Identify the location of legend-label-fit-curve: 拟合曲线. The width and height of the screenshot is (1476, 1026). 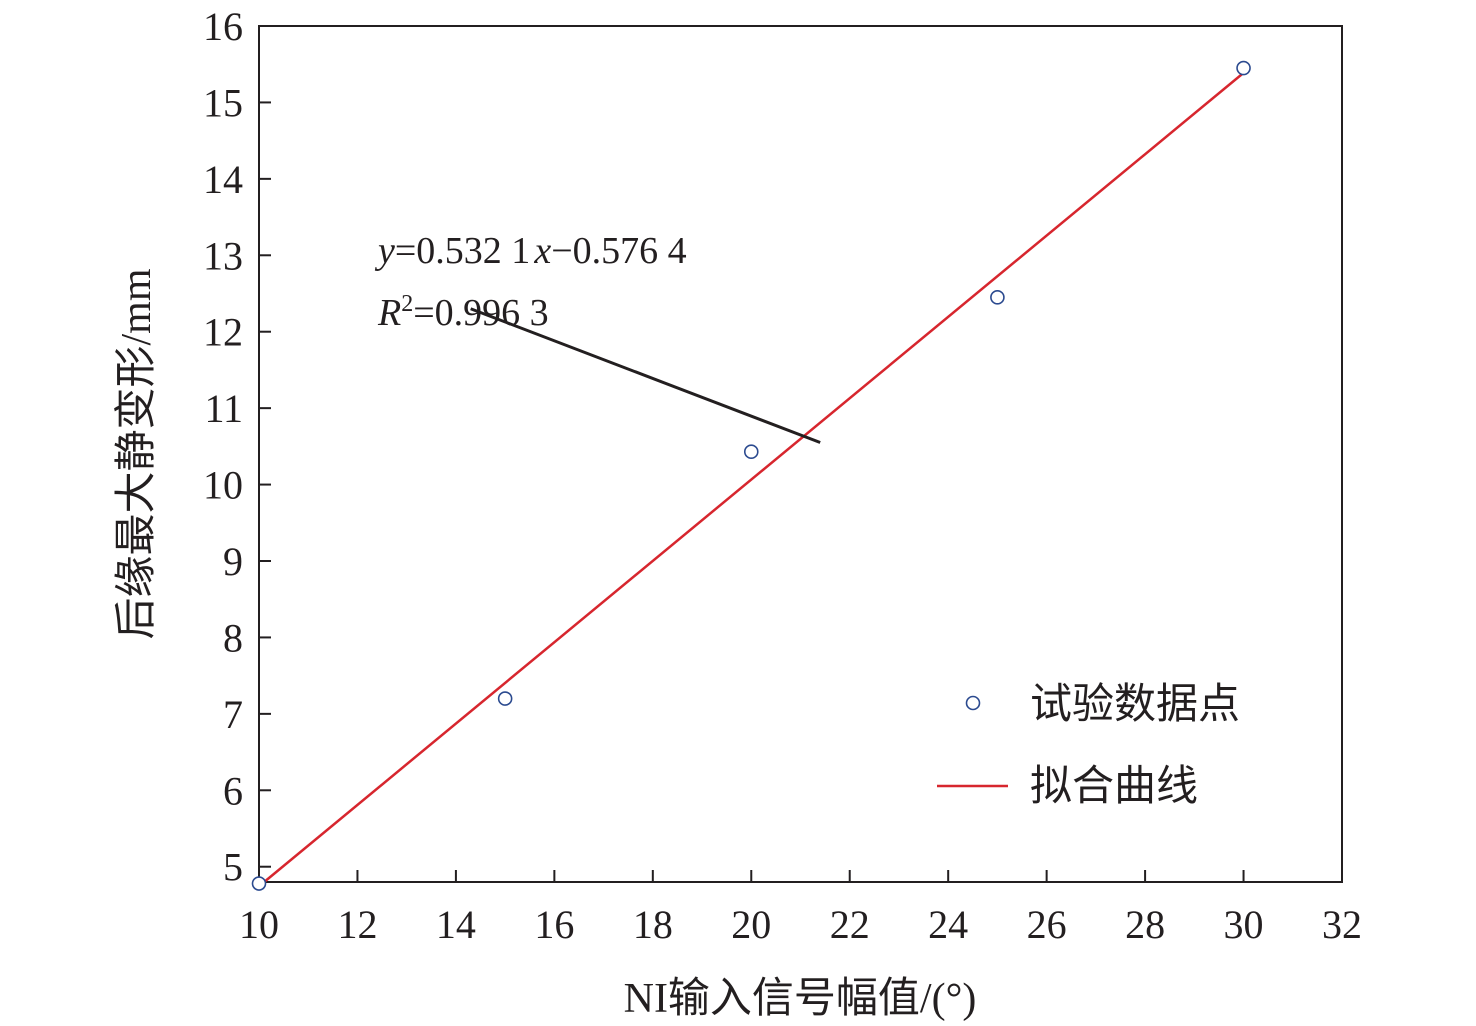
(1114, 787).